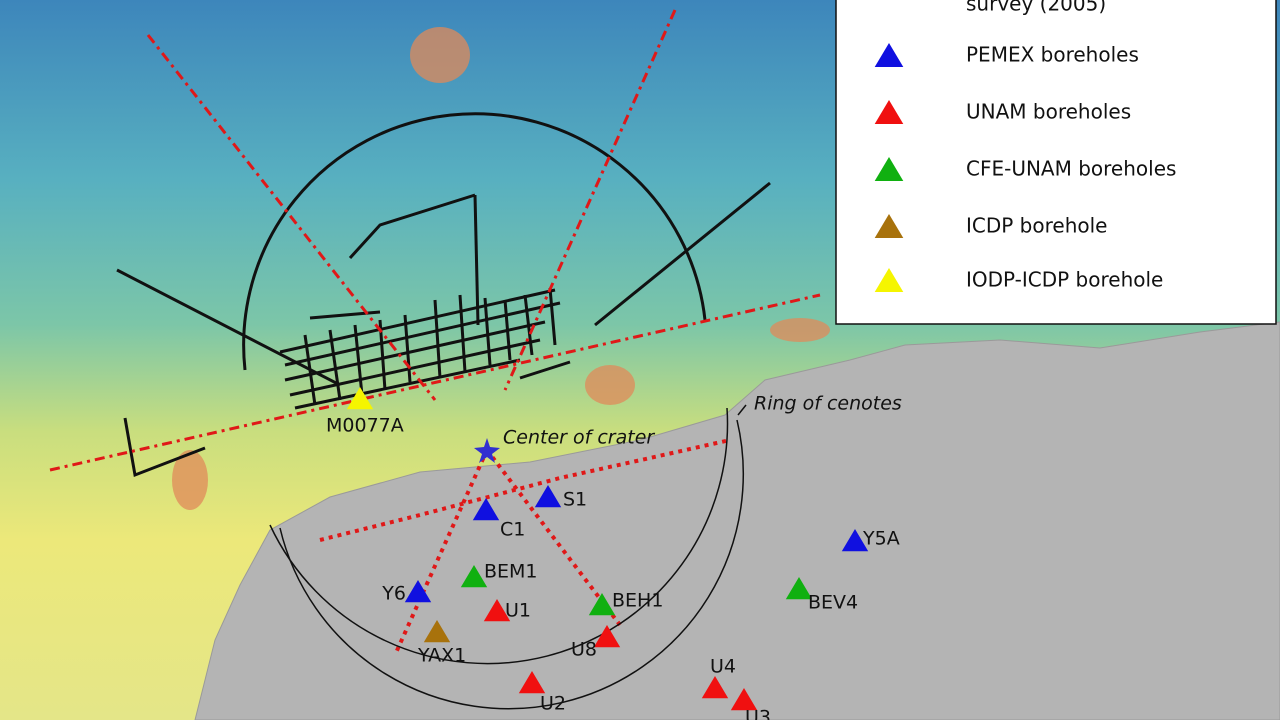 The image size is (1280, 724). Describe the element at coordinates (1036, 226) in the screenshot. I see `legend-label: ICDP borehole` at that location.